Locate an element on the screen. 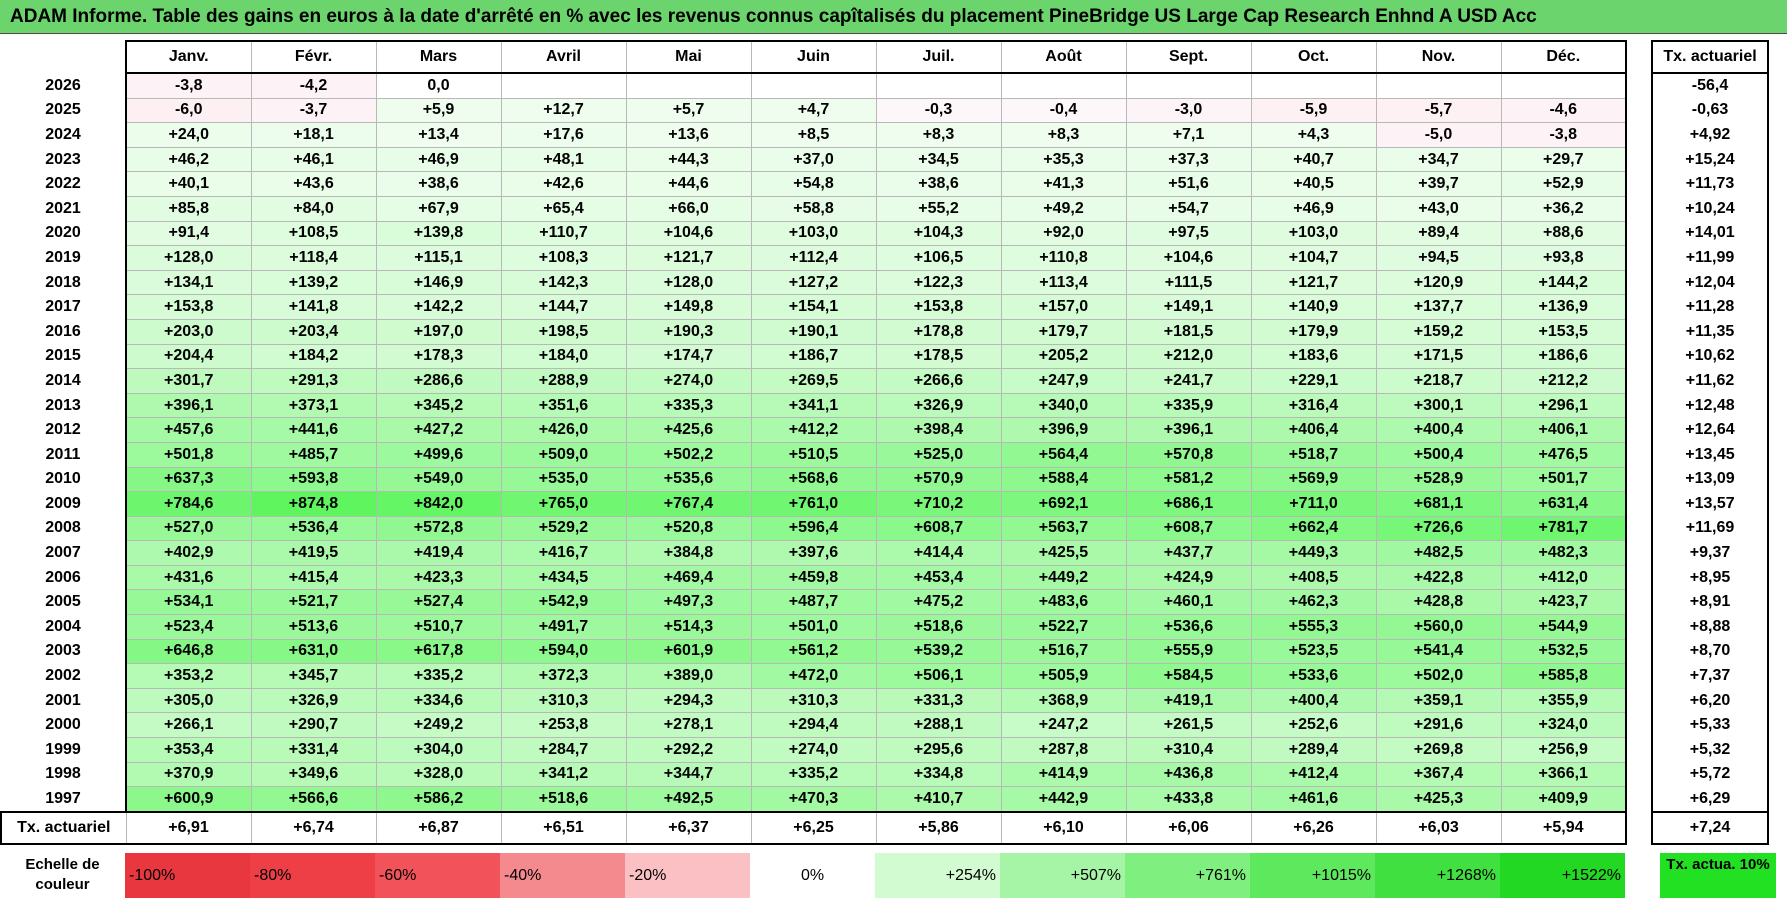  gain-cell: +523,4 is located at coordinates (188, 627).